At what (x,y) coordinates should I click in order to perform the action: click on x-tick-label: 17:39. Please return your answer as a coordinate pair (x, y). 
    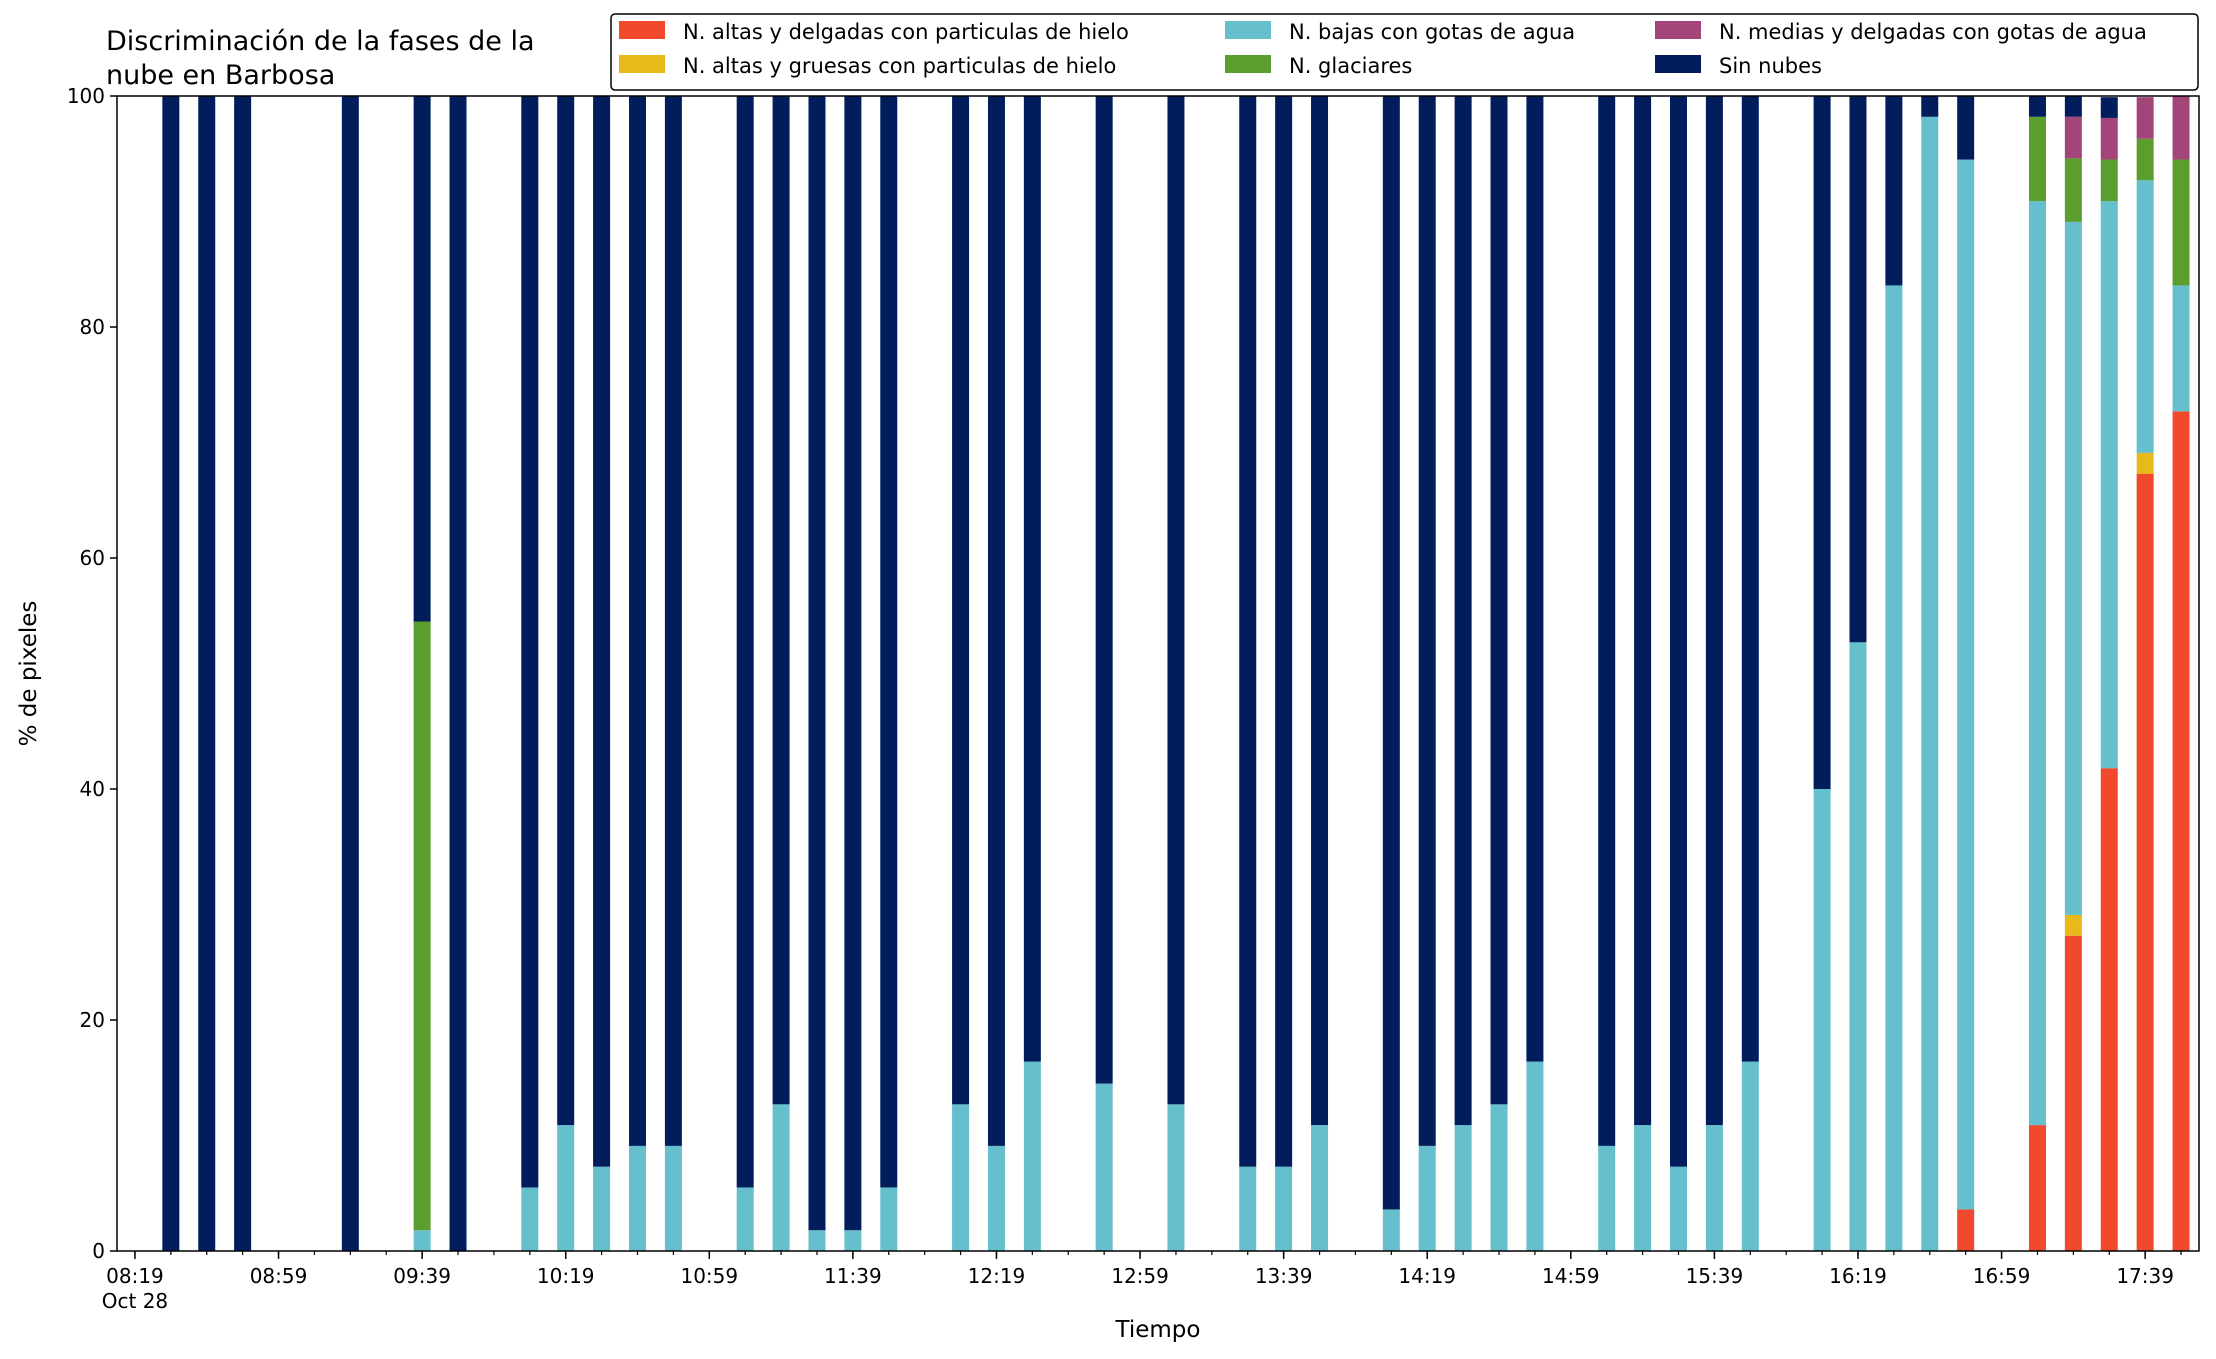
    Looking at the image, I should click on (2145, 1276).